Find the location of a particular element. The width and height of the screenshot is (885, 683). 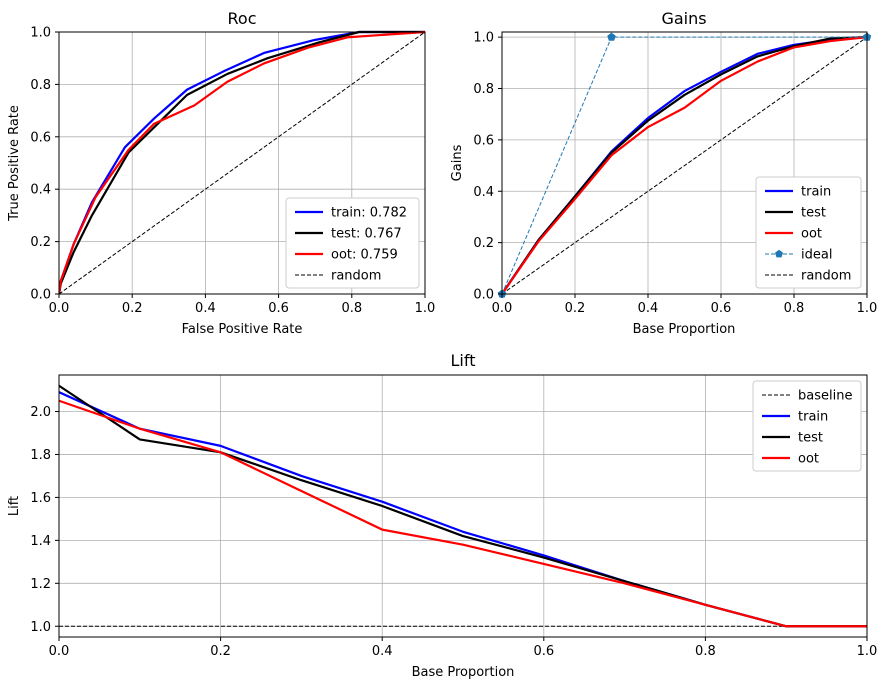

roc-x-label: False Positive Rate is located at coordinates (242, 329).